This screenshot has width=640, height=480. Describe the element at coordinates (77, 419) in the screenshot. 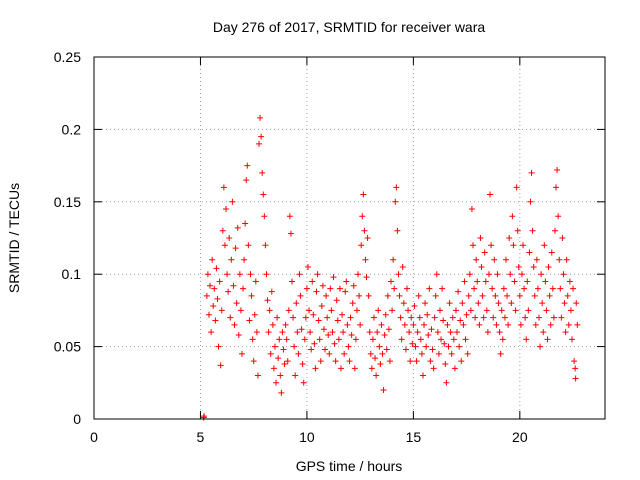

I see `y-tick-label: 0` at that location.